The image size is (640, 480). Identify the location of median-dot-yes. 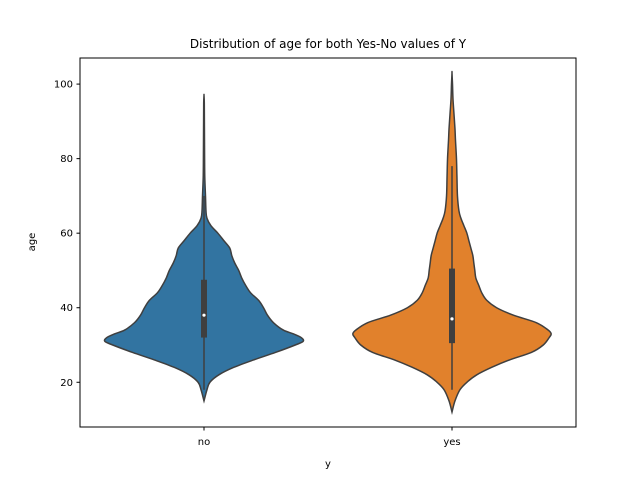
(452, 319).